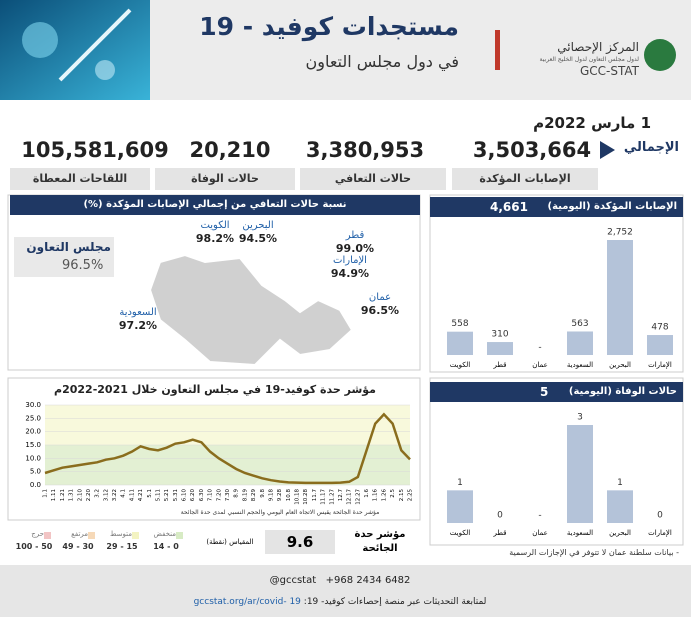 This screenshot has width=691, height=617. Describe the element at coordinates (368, 580) in the screenshot. I see `phone: +968 2434 6482` at that location.